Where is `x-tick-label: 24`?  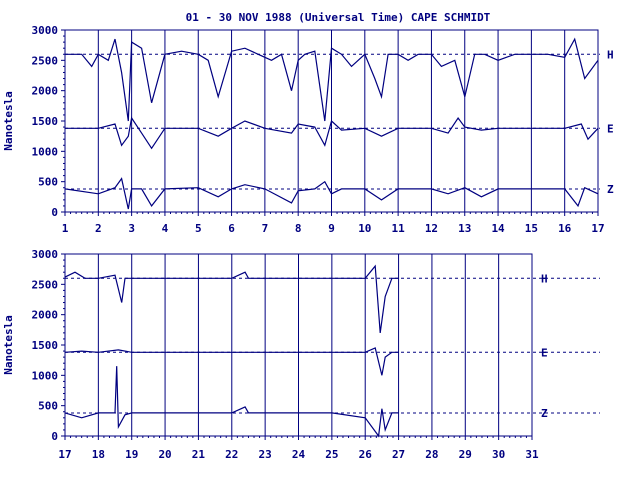
x-tick-label: 24 is located at coordinates (299, 454).